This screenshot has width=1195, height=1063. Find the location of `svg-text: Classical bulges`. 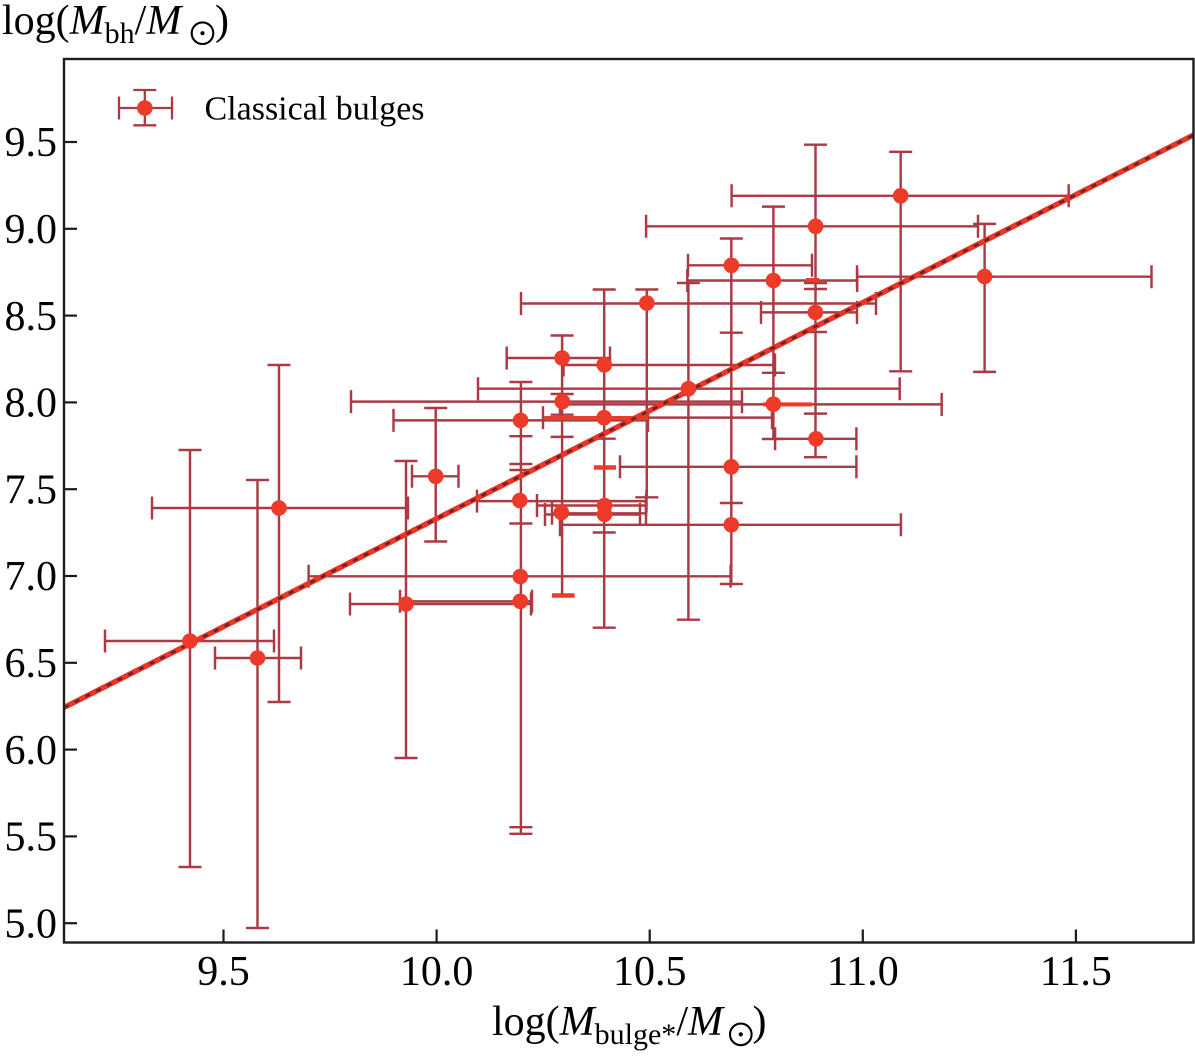

svg-text: Classical bulges is located at coordinates (315, 109).